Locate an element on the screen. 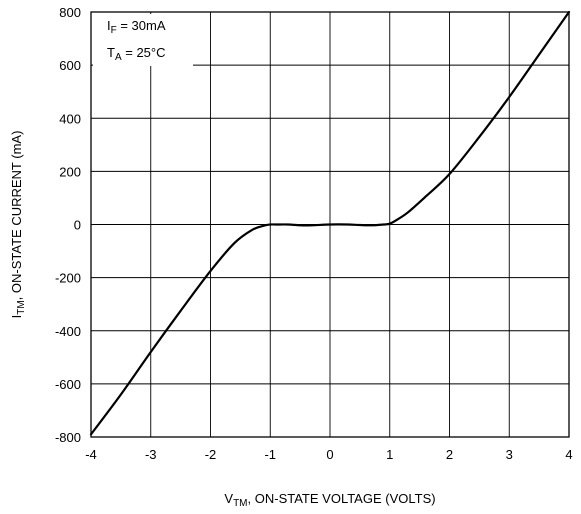  y-axis-label: ITM, ON-STATE CURRENT (mA) is located at coordinates (18, 225).